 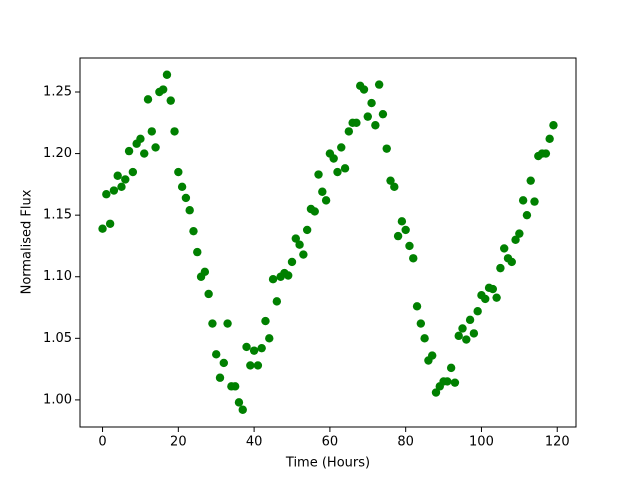 I want to click on y-tick-label: 1.15, so click(x=57, y=215).